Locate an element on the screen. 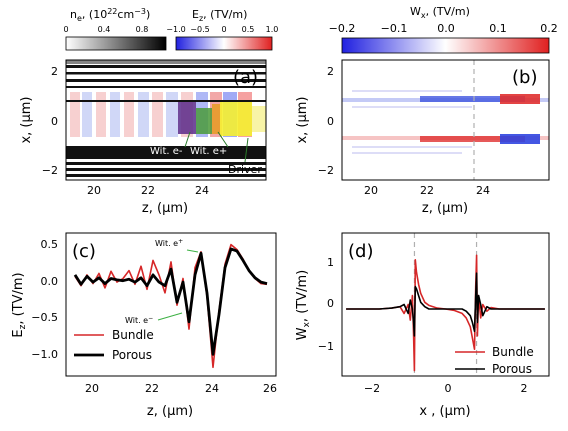  panel-b-xtick: 22 is located at coordinates (427, 190).